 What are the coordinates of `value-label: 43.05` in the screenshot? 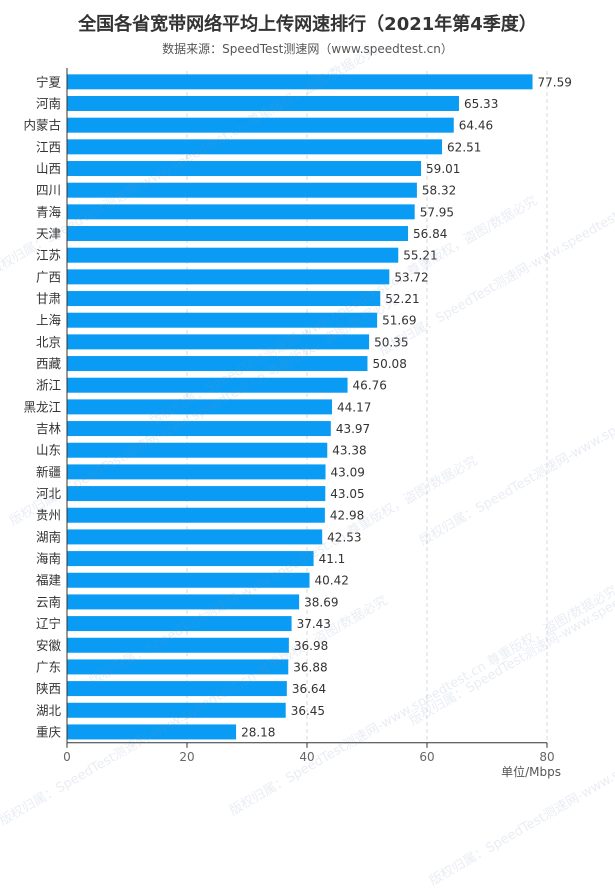 It's located at (347, 494).